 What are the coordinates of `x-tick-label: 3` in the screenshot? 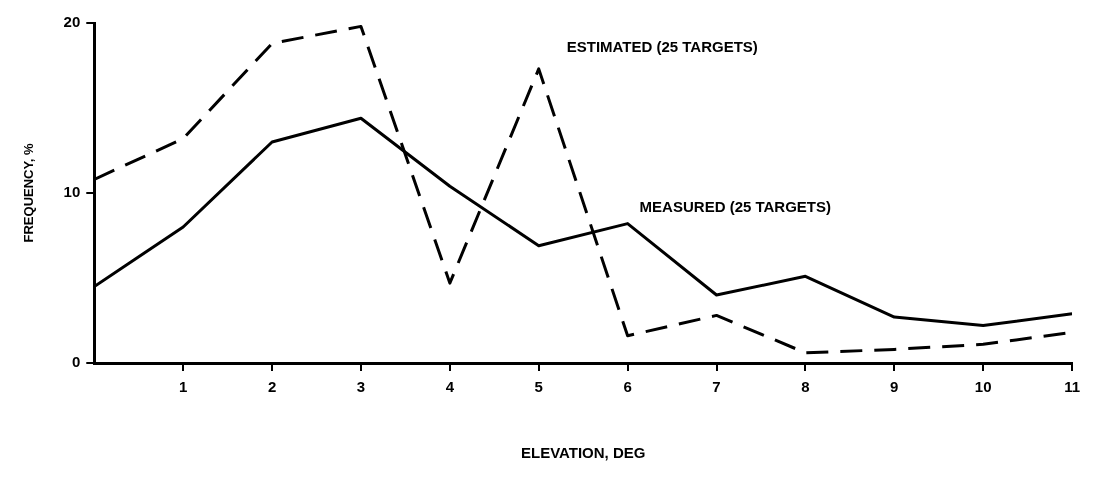 It's located at (361, 387).